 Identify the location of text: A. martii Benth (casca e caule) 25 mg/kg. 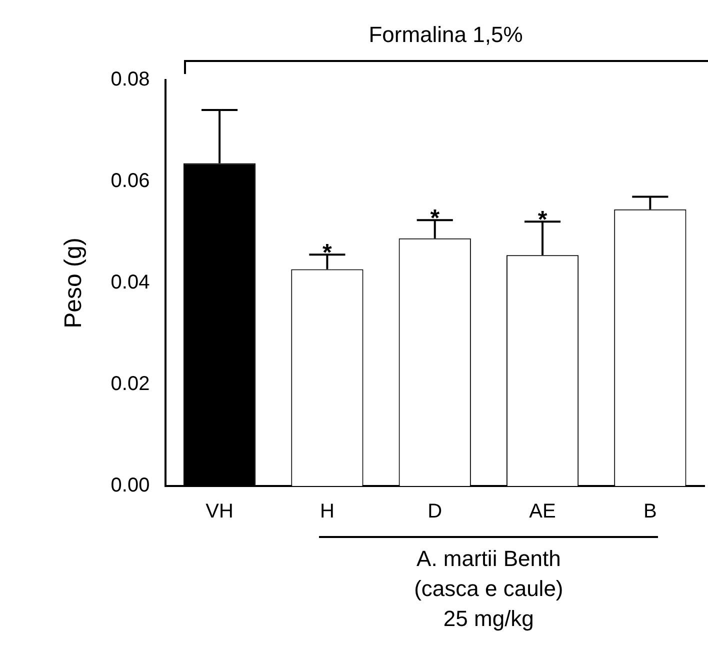
(488, 589).